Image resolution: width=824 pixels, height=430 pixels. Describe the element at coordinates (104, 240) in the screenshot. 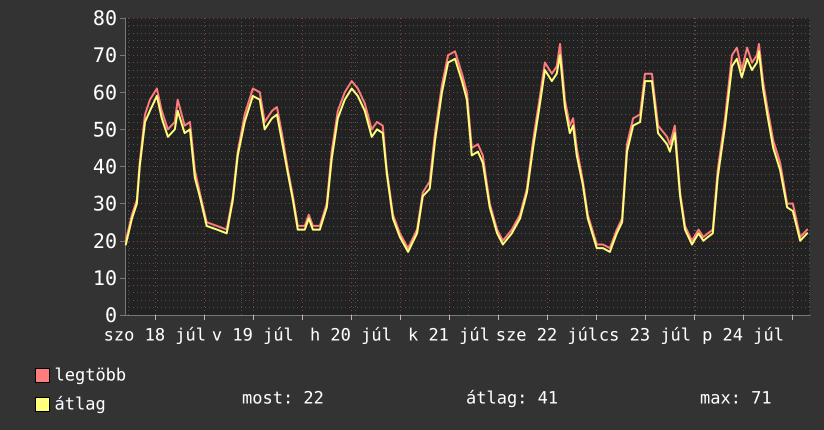

I see `y-tick-label: 20` at that location.